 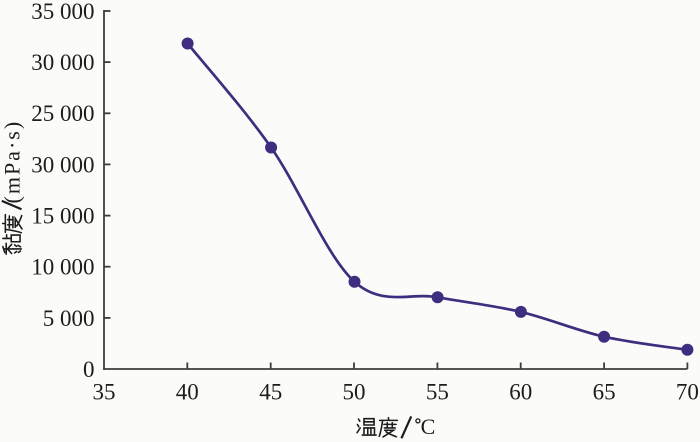 I want to click on svg-text: 55, so click(x=437, y=392).